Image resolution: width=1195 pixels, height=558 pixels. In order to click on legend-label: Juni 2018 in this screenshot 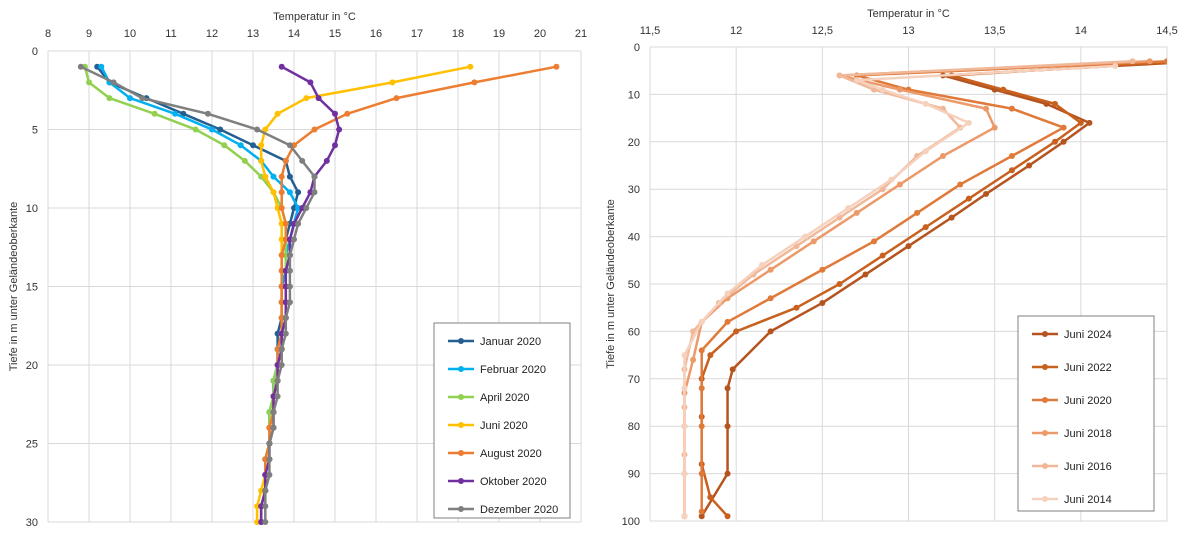, I will do `click(1088, 434)`.